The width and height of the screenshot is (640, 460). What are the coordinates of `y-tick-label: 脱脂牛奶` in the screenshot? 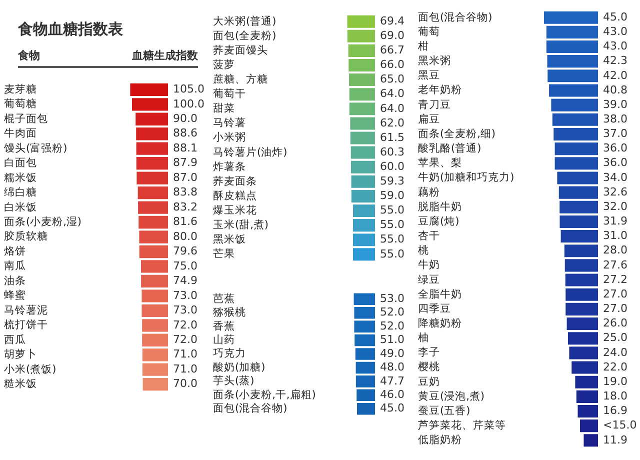 It's located at (440, 206).